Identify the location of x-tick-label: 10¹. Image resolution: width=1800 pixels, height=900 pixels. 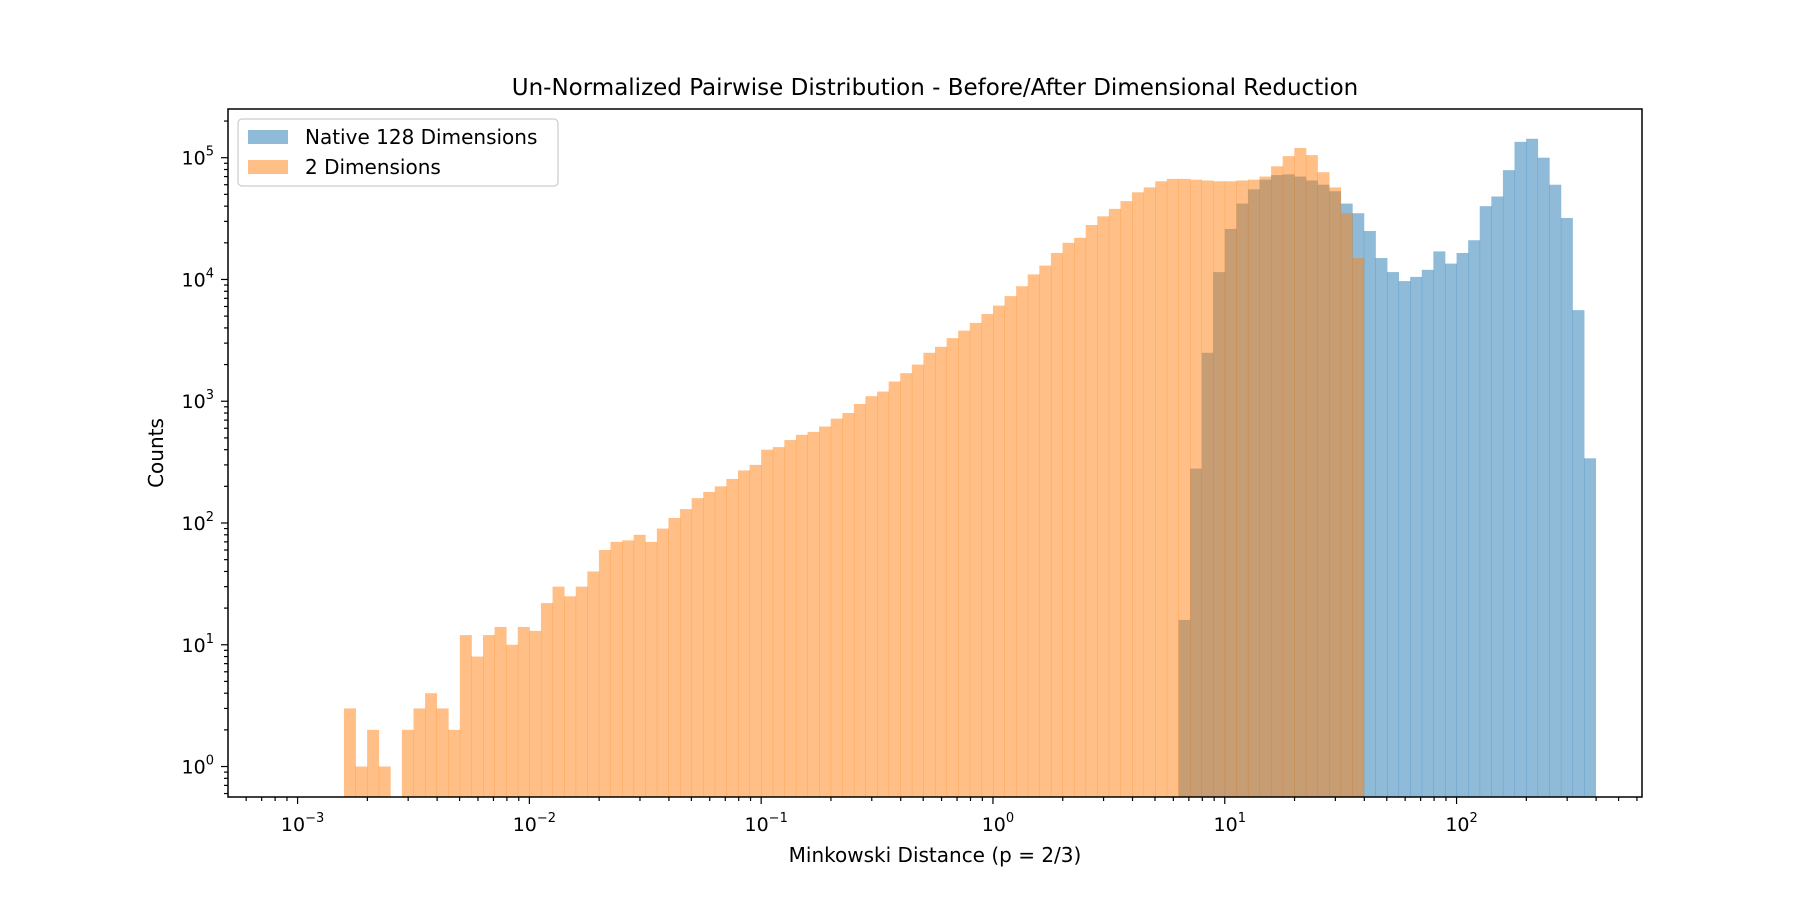
(1230, 823).